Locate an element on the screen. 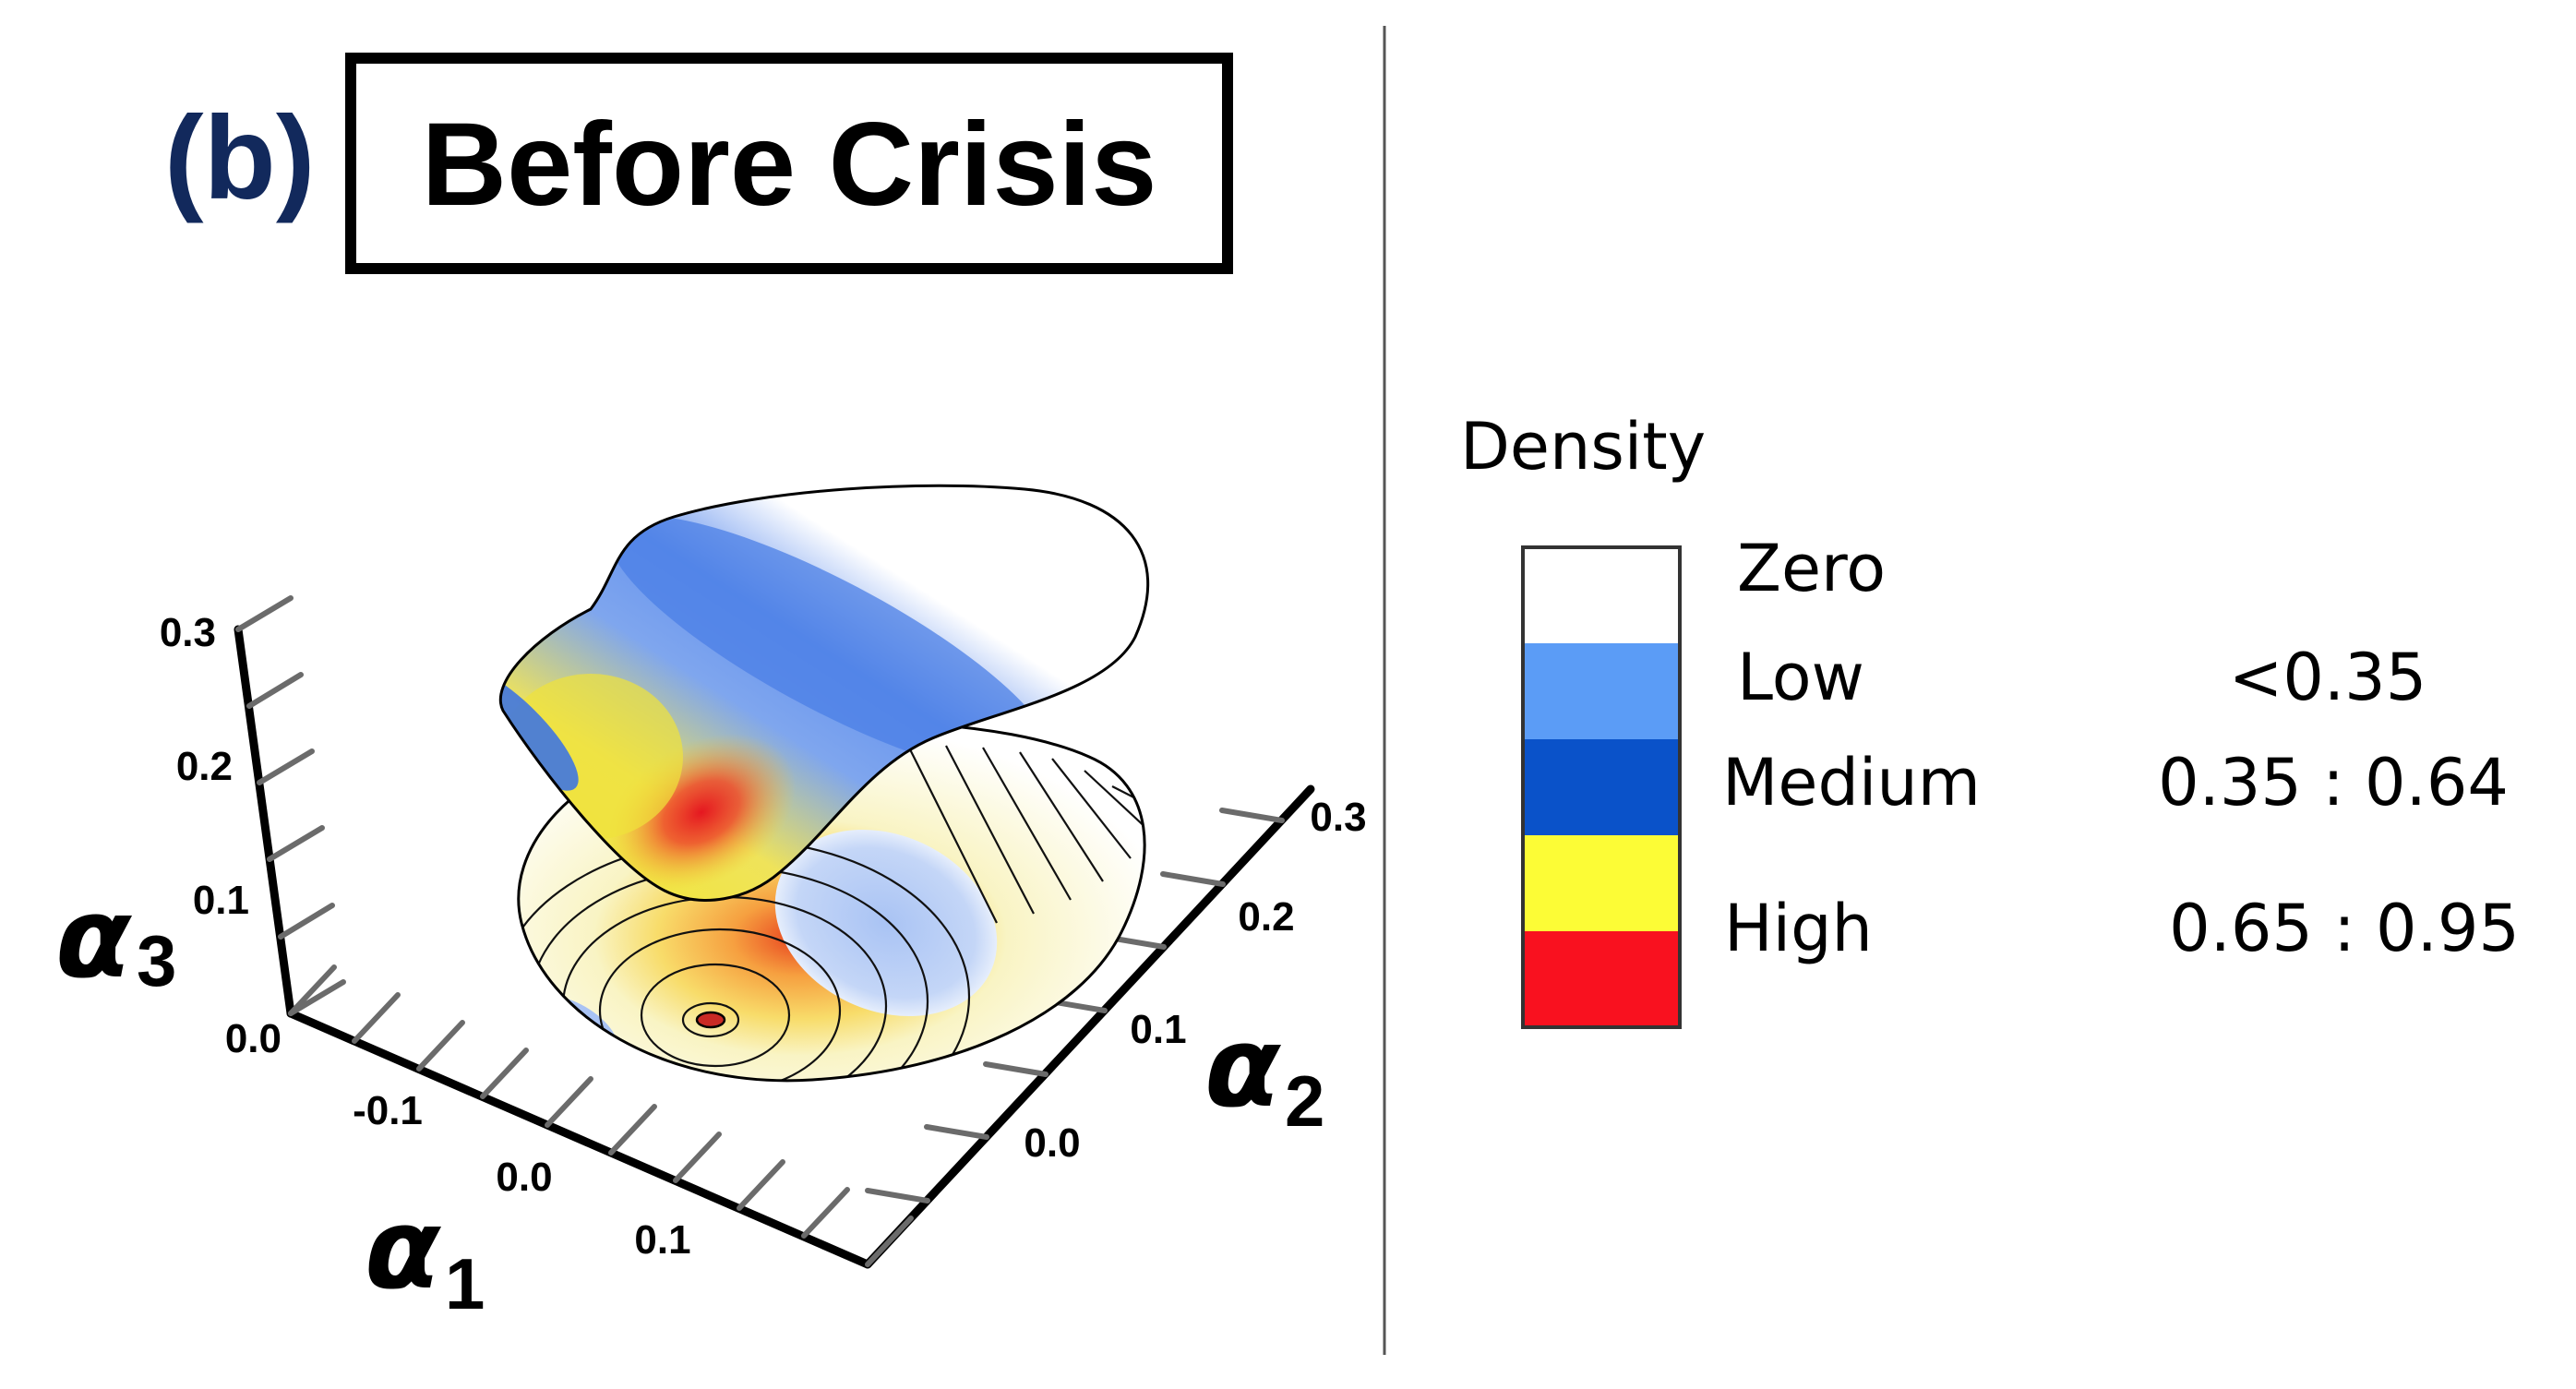 The width and height of the screenshot is (2576, 1389). legend-title: Density is located at coordinates (1583, 447).